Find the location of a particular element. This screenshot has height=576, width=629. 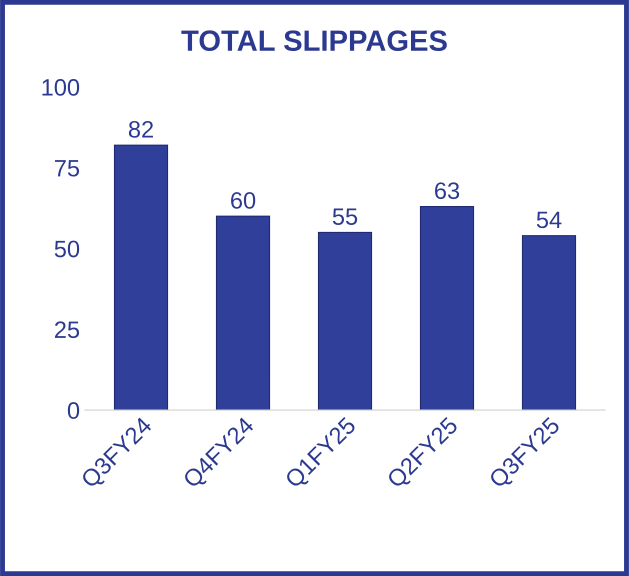

y-tick-label: 25 is located at coordinates (67, 329).